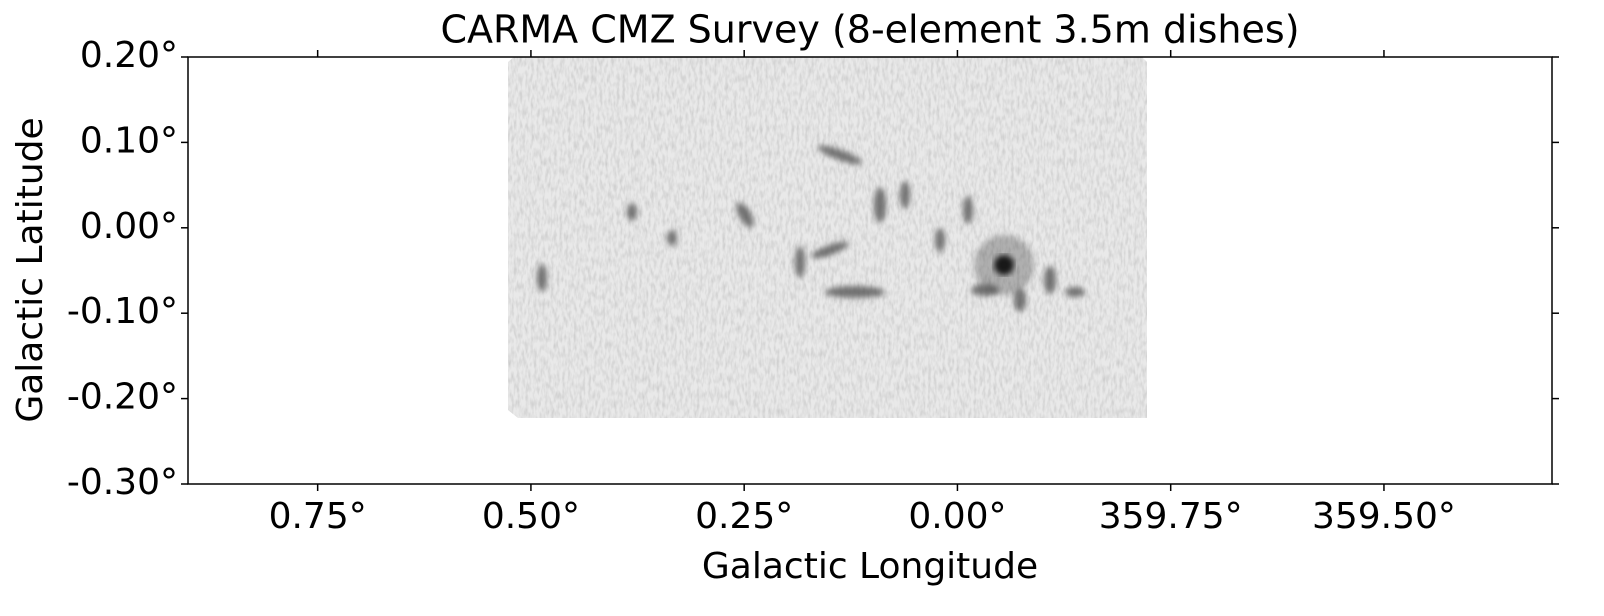  Describe the element at coordinates (1171, 516) in the screenshot. I see `x-tick-label: 359.75°` at that location.